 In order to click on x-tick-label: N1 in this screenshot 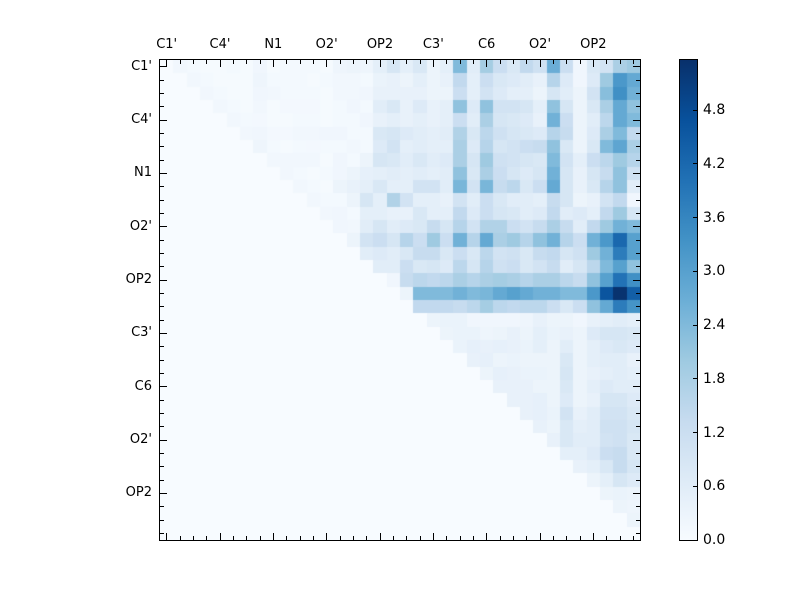, I will do `click(273, 44)`.